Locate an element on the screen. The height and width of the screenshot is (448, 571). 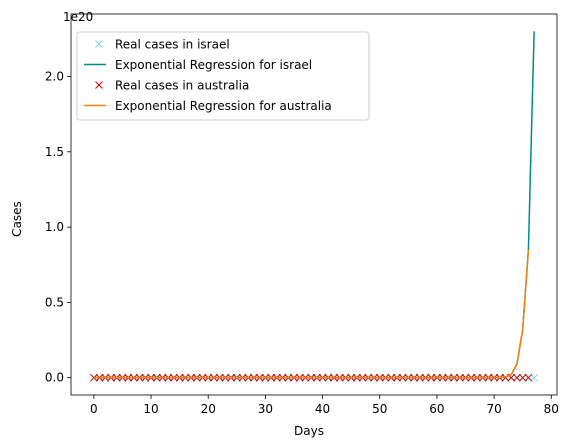
y-tick-label: 0.0 is located at coordinates (54, 378).